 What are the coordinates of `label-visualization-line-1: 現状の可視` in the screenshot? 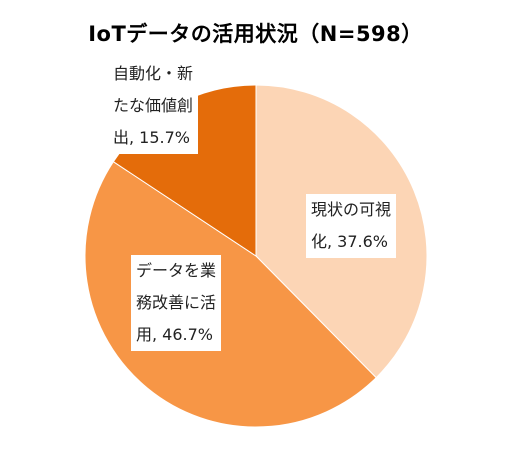 It's located at (351, 209).